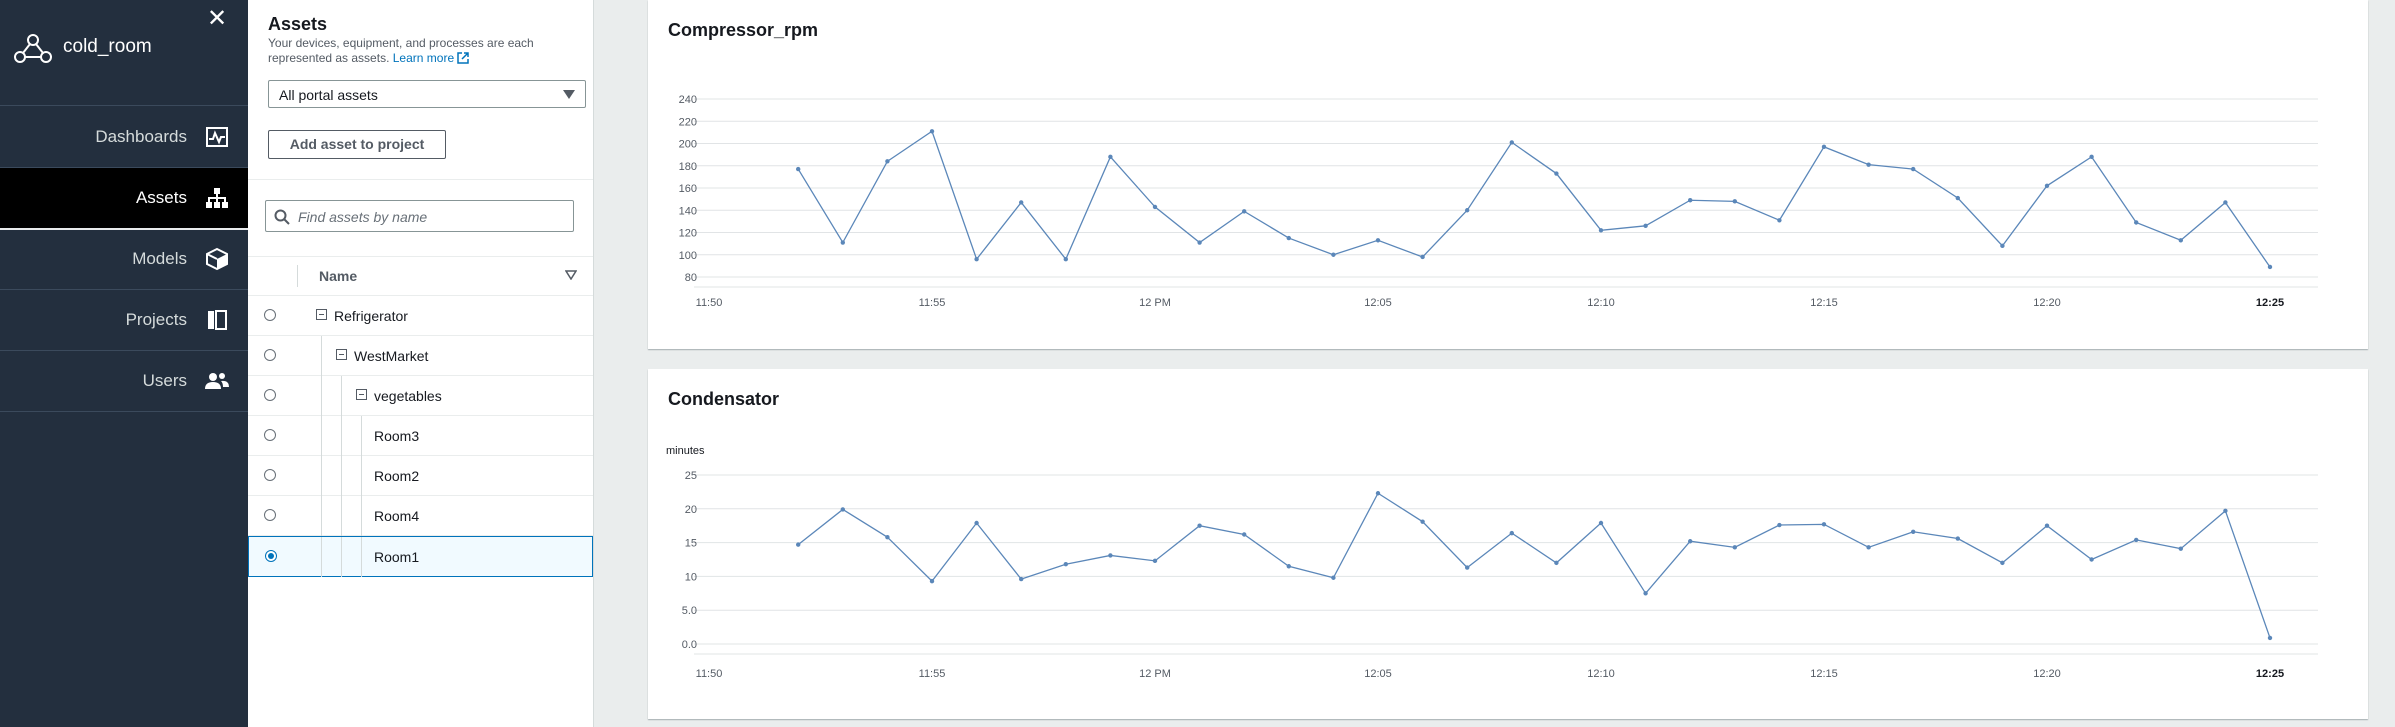 This screenshot has height=727, width=2395. I want to click on chart-title: Condensator, so click(724, 399).